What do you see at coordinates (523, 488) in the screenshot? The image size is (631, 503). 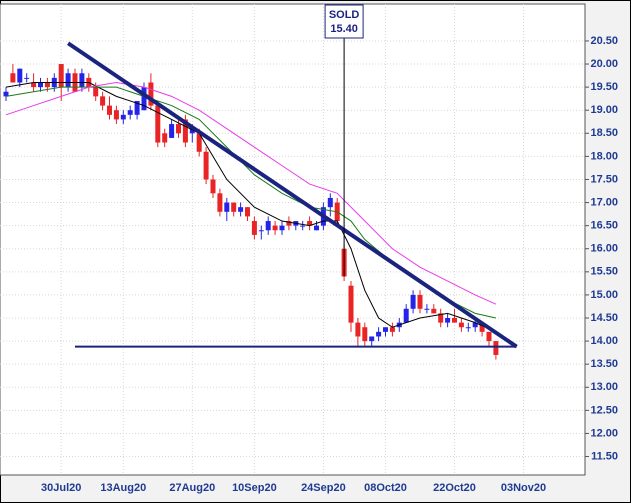 I see `x-tick-label: 03Nov20` at bounding box center [523, 488].